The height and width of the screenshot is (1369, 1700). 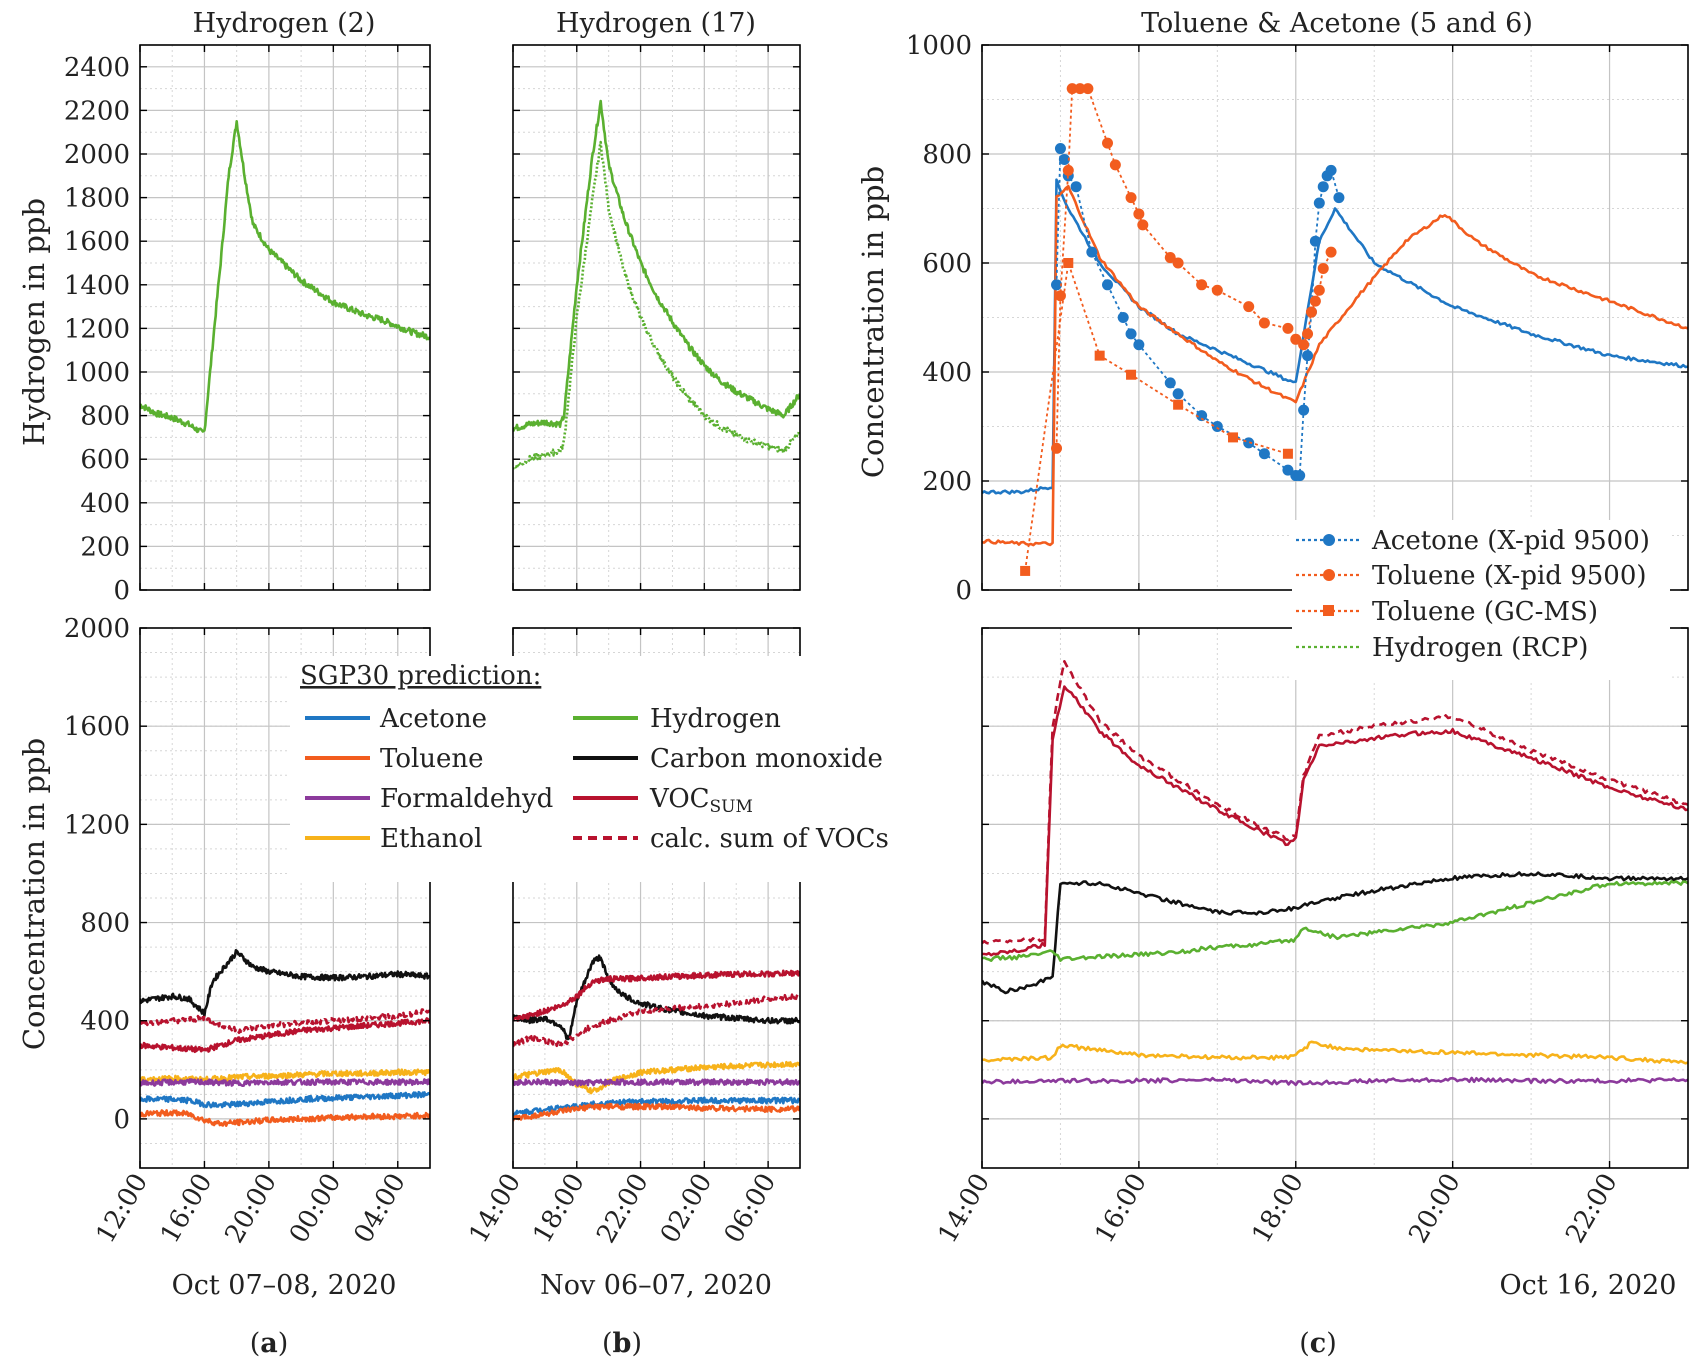 I want to click on ytick-label: 800, so click(x=105, y=417).